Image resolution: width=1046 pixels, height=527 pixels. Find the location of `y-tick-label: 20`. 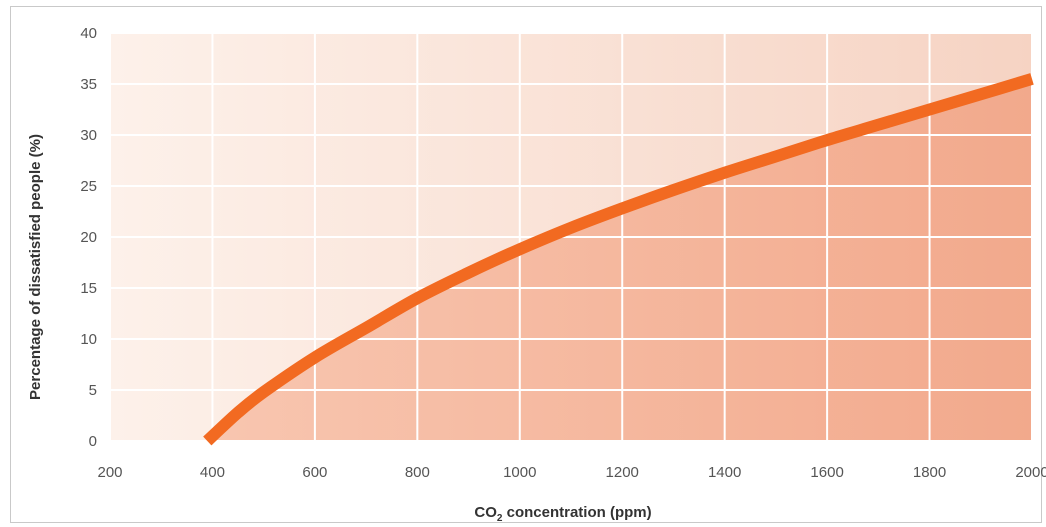

y-tick-label: 20 is located at coordinates (88, 237).